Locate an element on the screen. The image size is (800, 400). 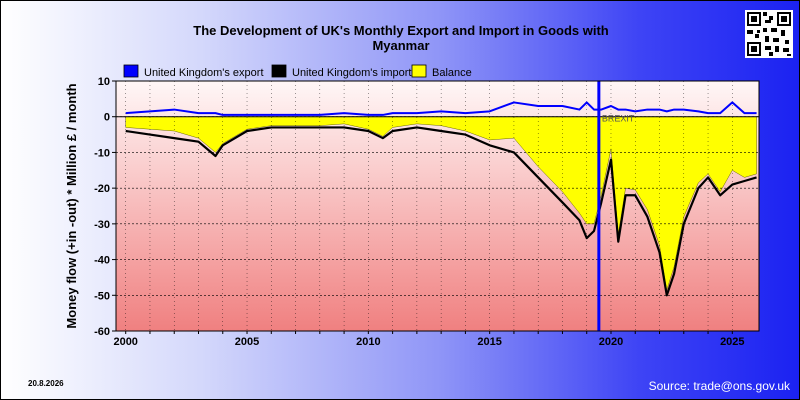
y-tick-label: -20 is located at coordinates (102, 189).